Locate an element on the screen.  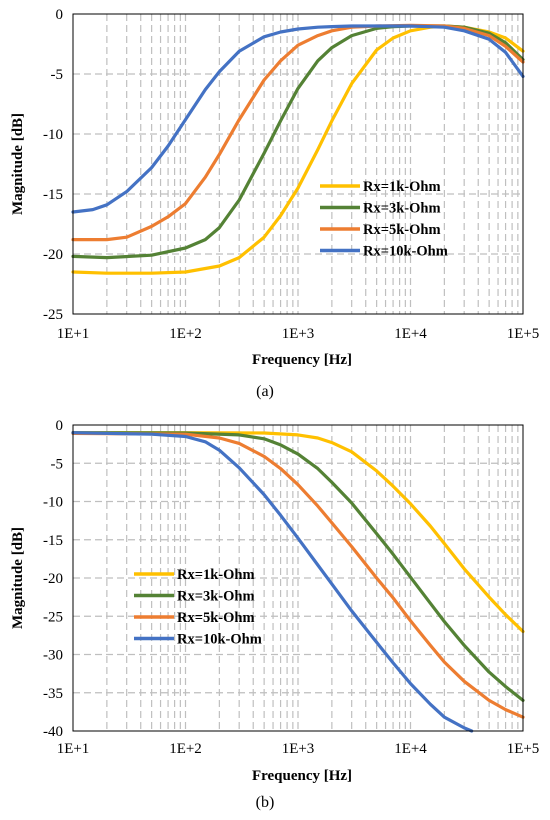
y-tick-label: -35 is located at coordinates (53, 694).